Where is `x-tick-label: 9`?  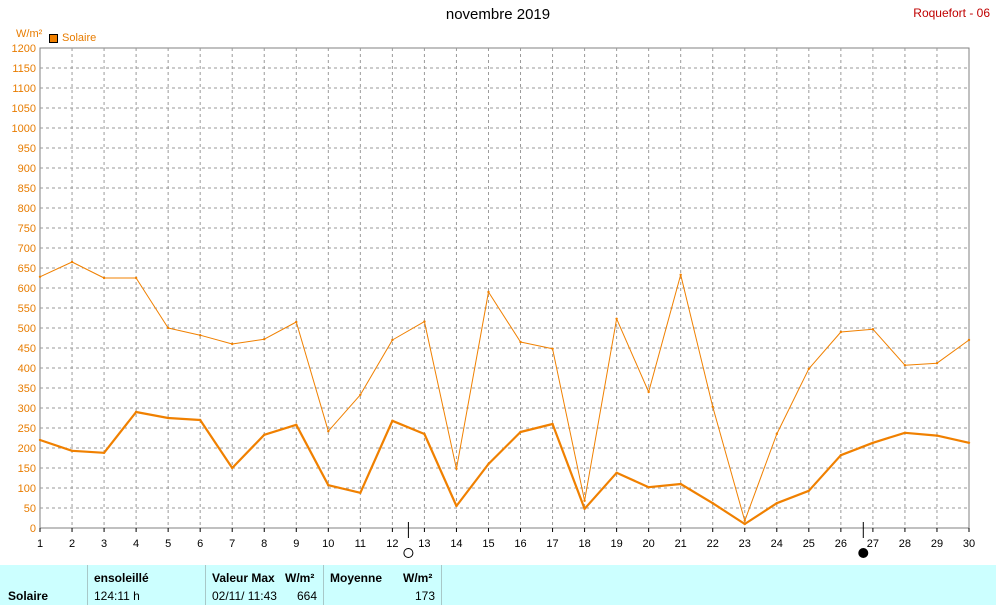 x-tick-label: 9 is located at coordinates (296, 544).